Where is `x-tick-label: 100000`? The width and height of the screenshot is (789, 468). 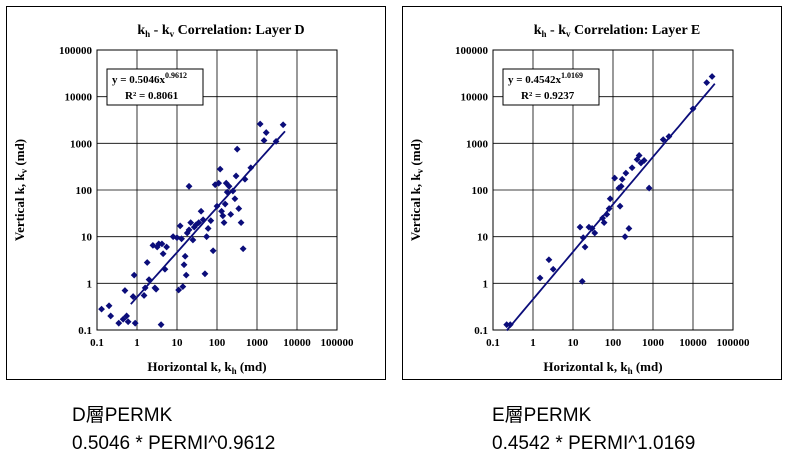 x-tick-label: 100000 is located at coordinates (734, 343).